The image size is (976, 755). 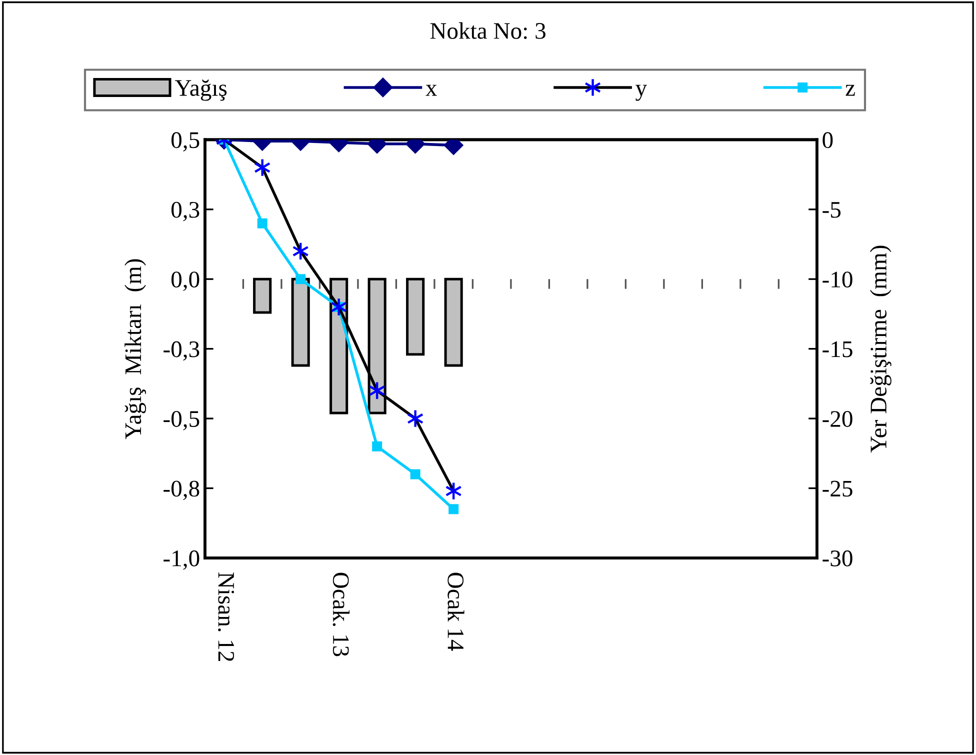 I want to click on y2-tick-label: -15, so click(x=837, y=349).